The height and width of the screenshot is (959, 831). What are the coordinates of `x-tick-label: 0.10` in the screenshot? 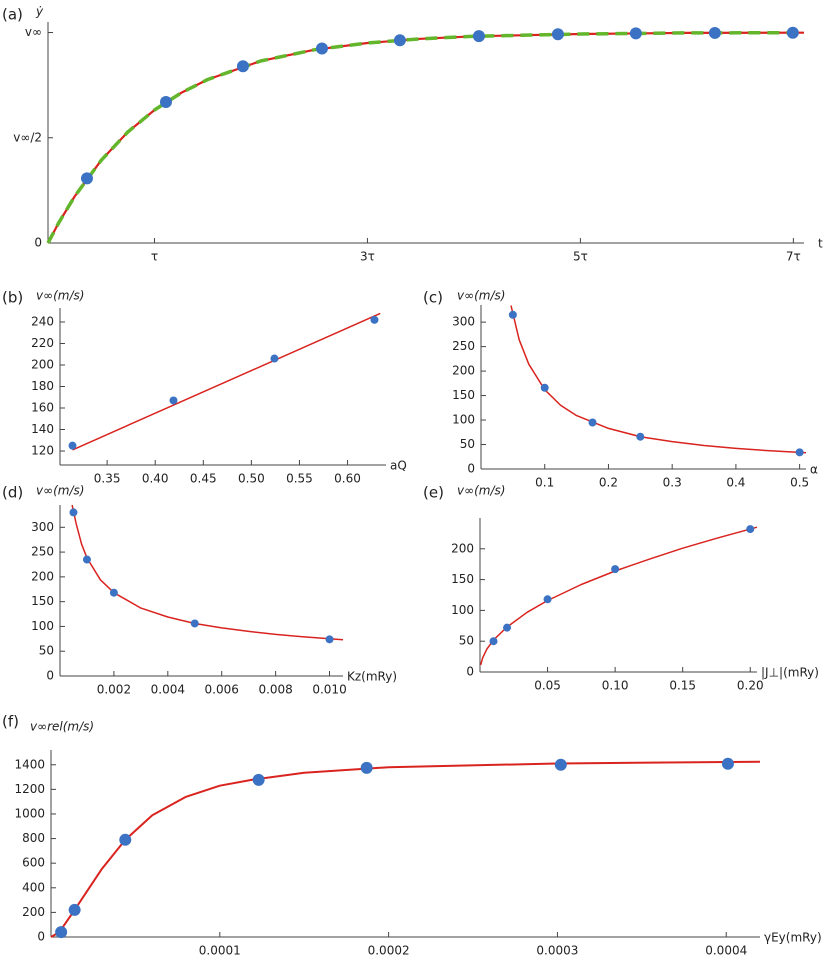 It's located at (615, 686).